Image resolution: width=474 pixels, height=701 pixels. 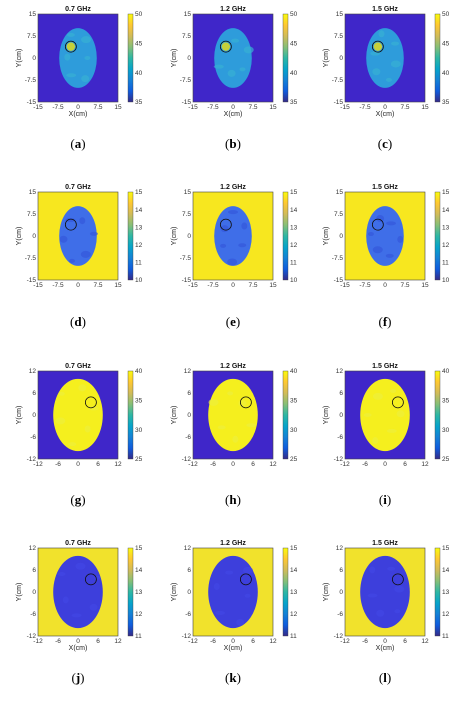 What do you see at coordinates (186, 214) in the screenshot?
I see `y-tick-label: 7.5` at bounding box center [186, 214].